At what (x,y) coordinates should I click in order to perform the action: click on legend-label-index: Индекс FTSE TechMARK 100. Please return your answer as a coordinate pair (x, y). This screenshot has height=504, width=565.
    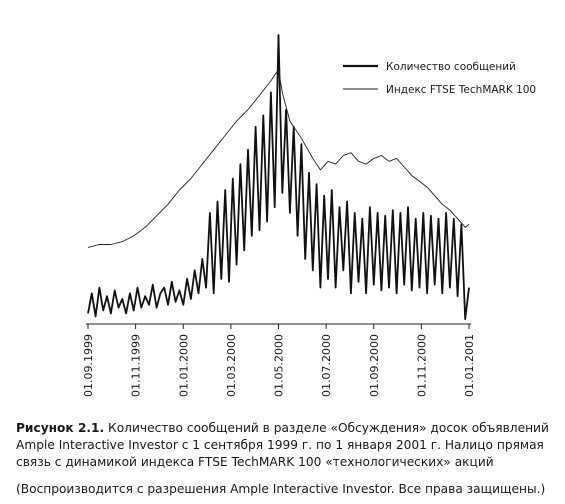
    Looking at the image, I should click on (461, 90).